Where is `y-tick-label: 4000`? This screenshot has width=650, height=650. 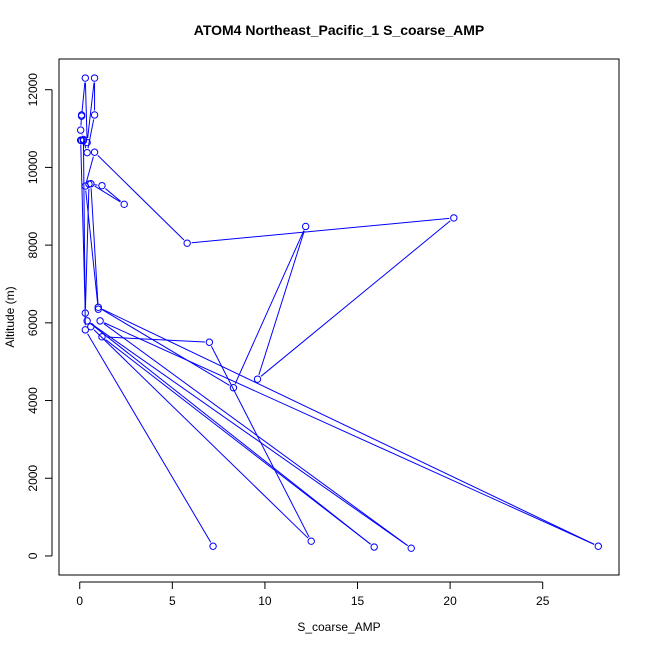 y-tick-label: 4000 is located at coordinates (33, 400).